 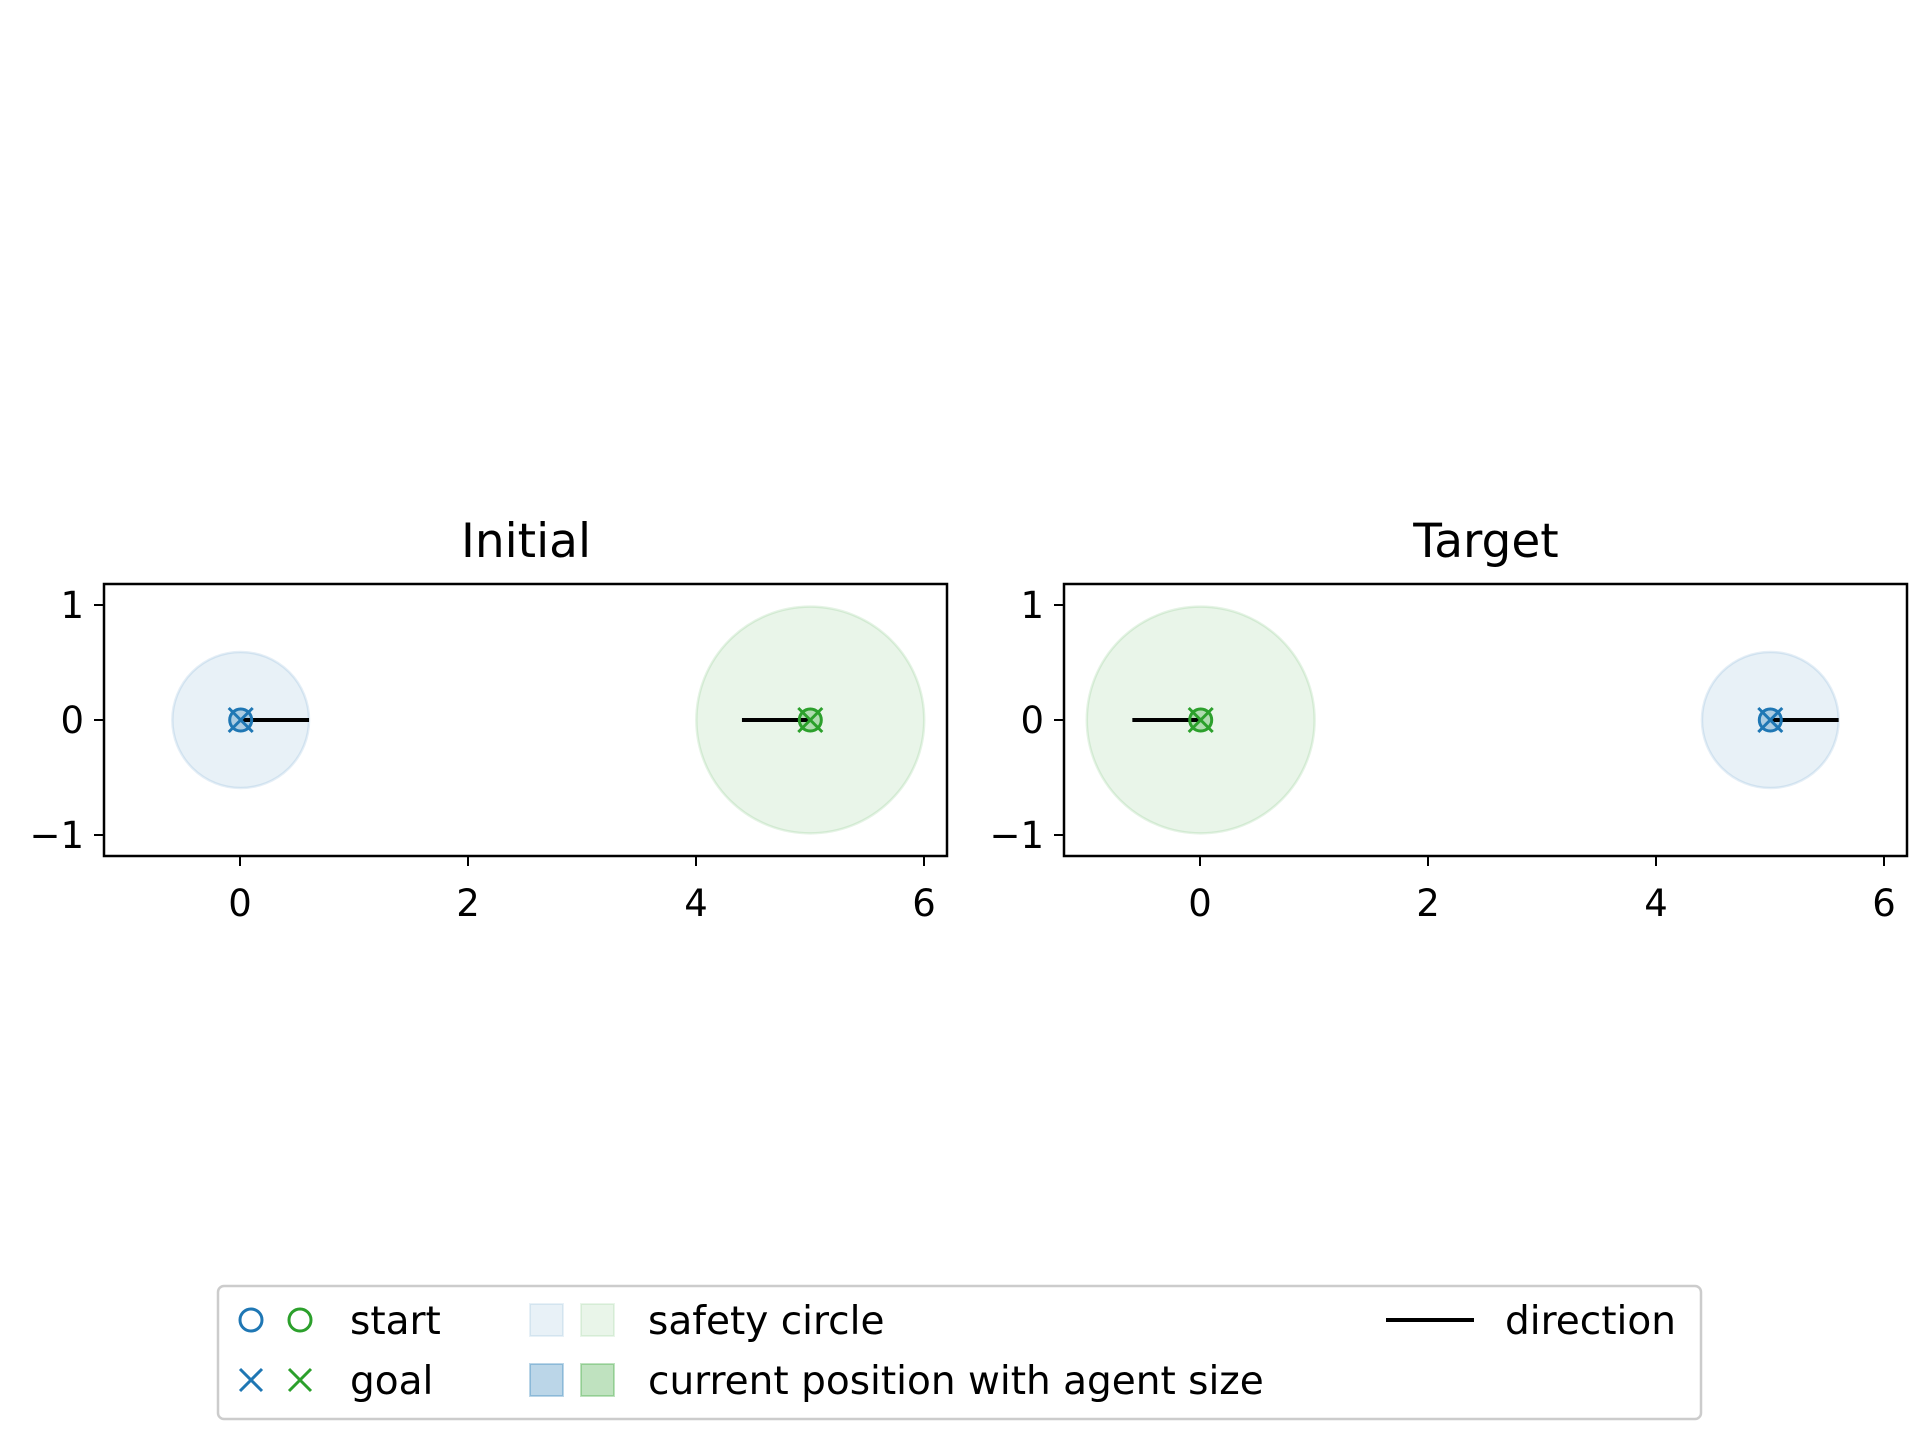 I want to click on subplot-initial: Initial 0 2 4 6 −1 0 1, so click(x=489, y=719).